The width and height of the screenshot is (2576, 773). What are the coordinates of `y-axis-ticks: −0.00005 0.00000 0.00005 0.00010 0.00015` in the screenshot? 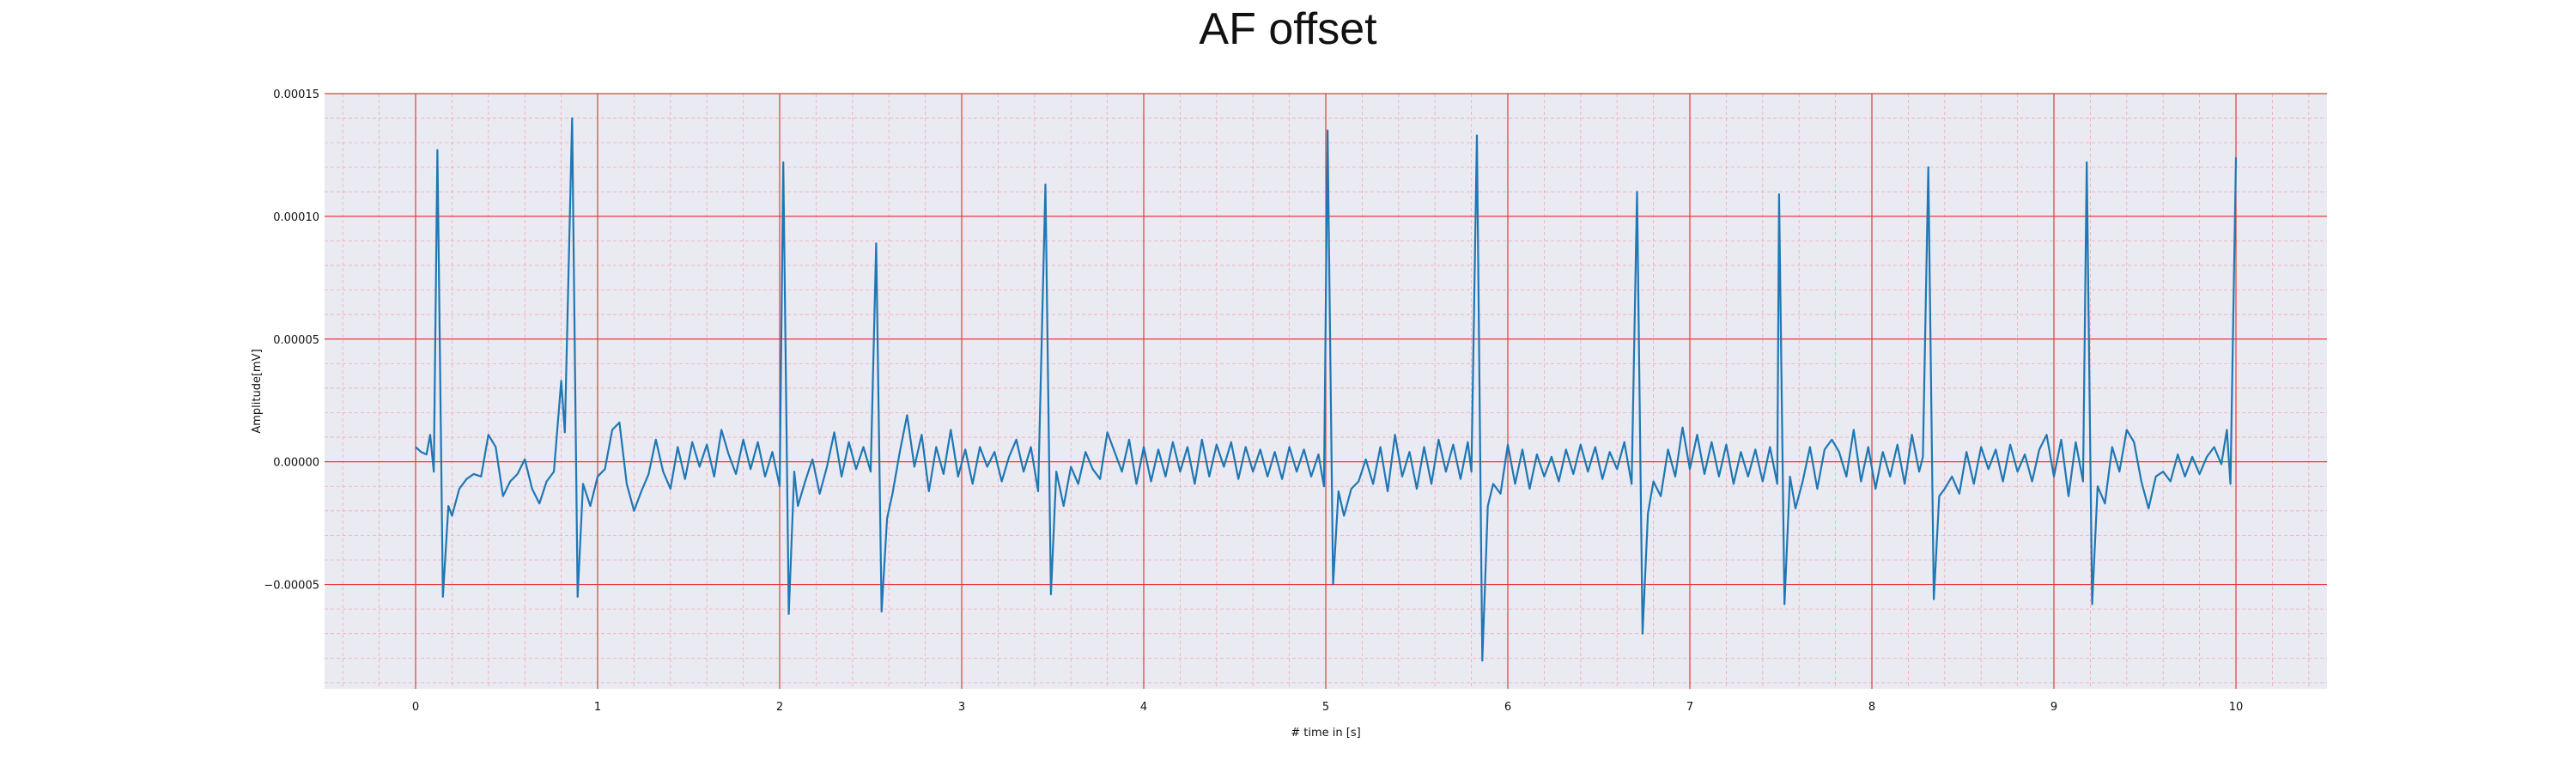 It's located at (291, 340).